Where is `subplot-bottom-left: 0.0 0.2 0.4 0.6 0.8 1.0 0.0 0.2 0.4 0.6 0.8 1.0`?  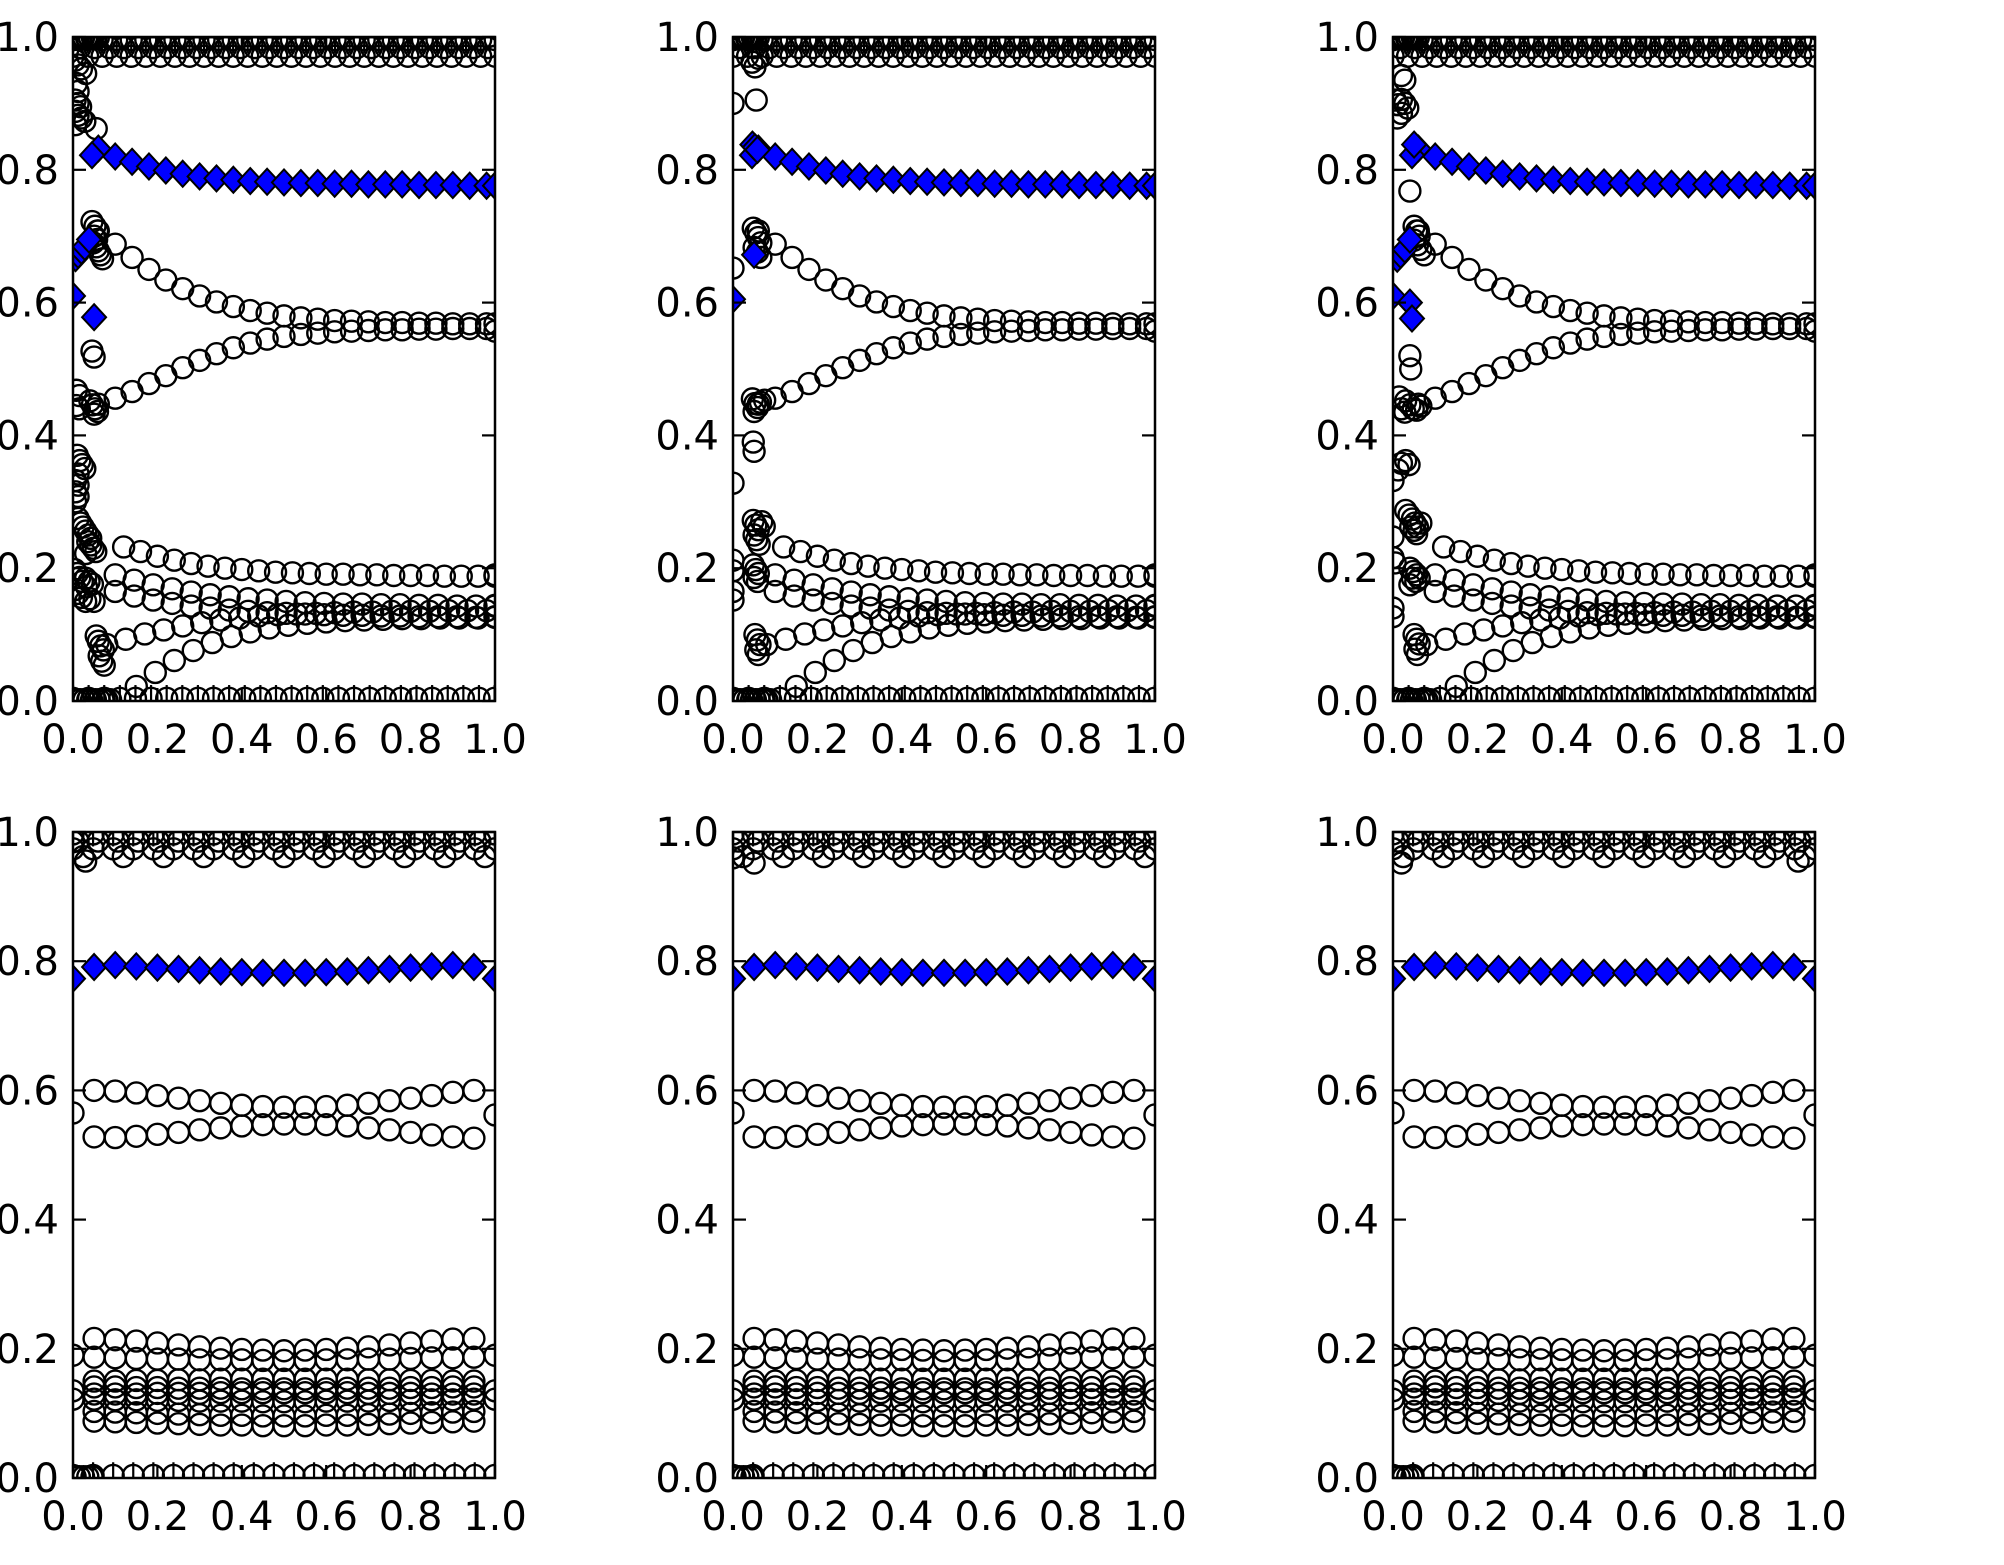 subplot-bottom-left: 0.0 0.2 0.4 0.6 0.8 1.0 0.0 0.2 0.4 0.6 0.8 1.0 is located at coordinates (263, 1175).